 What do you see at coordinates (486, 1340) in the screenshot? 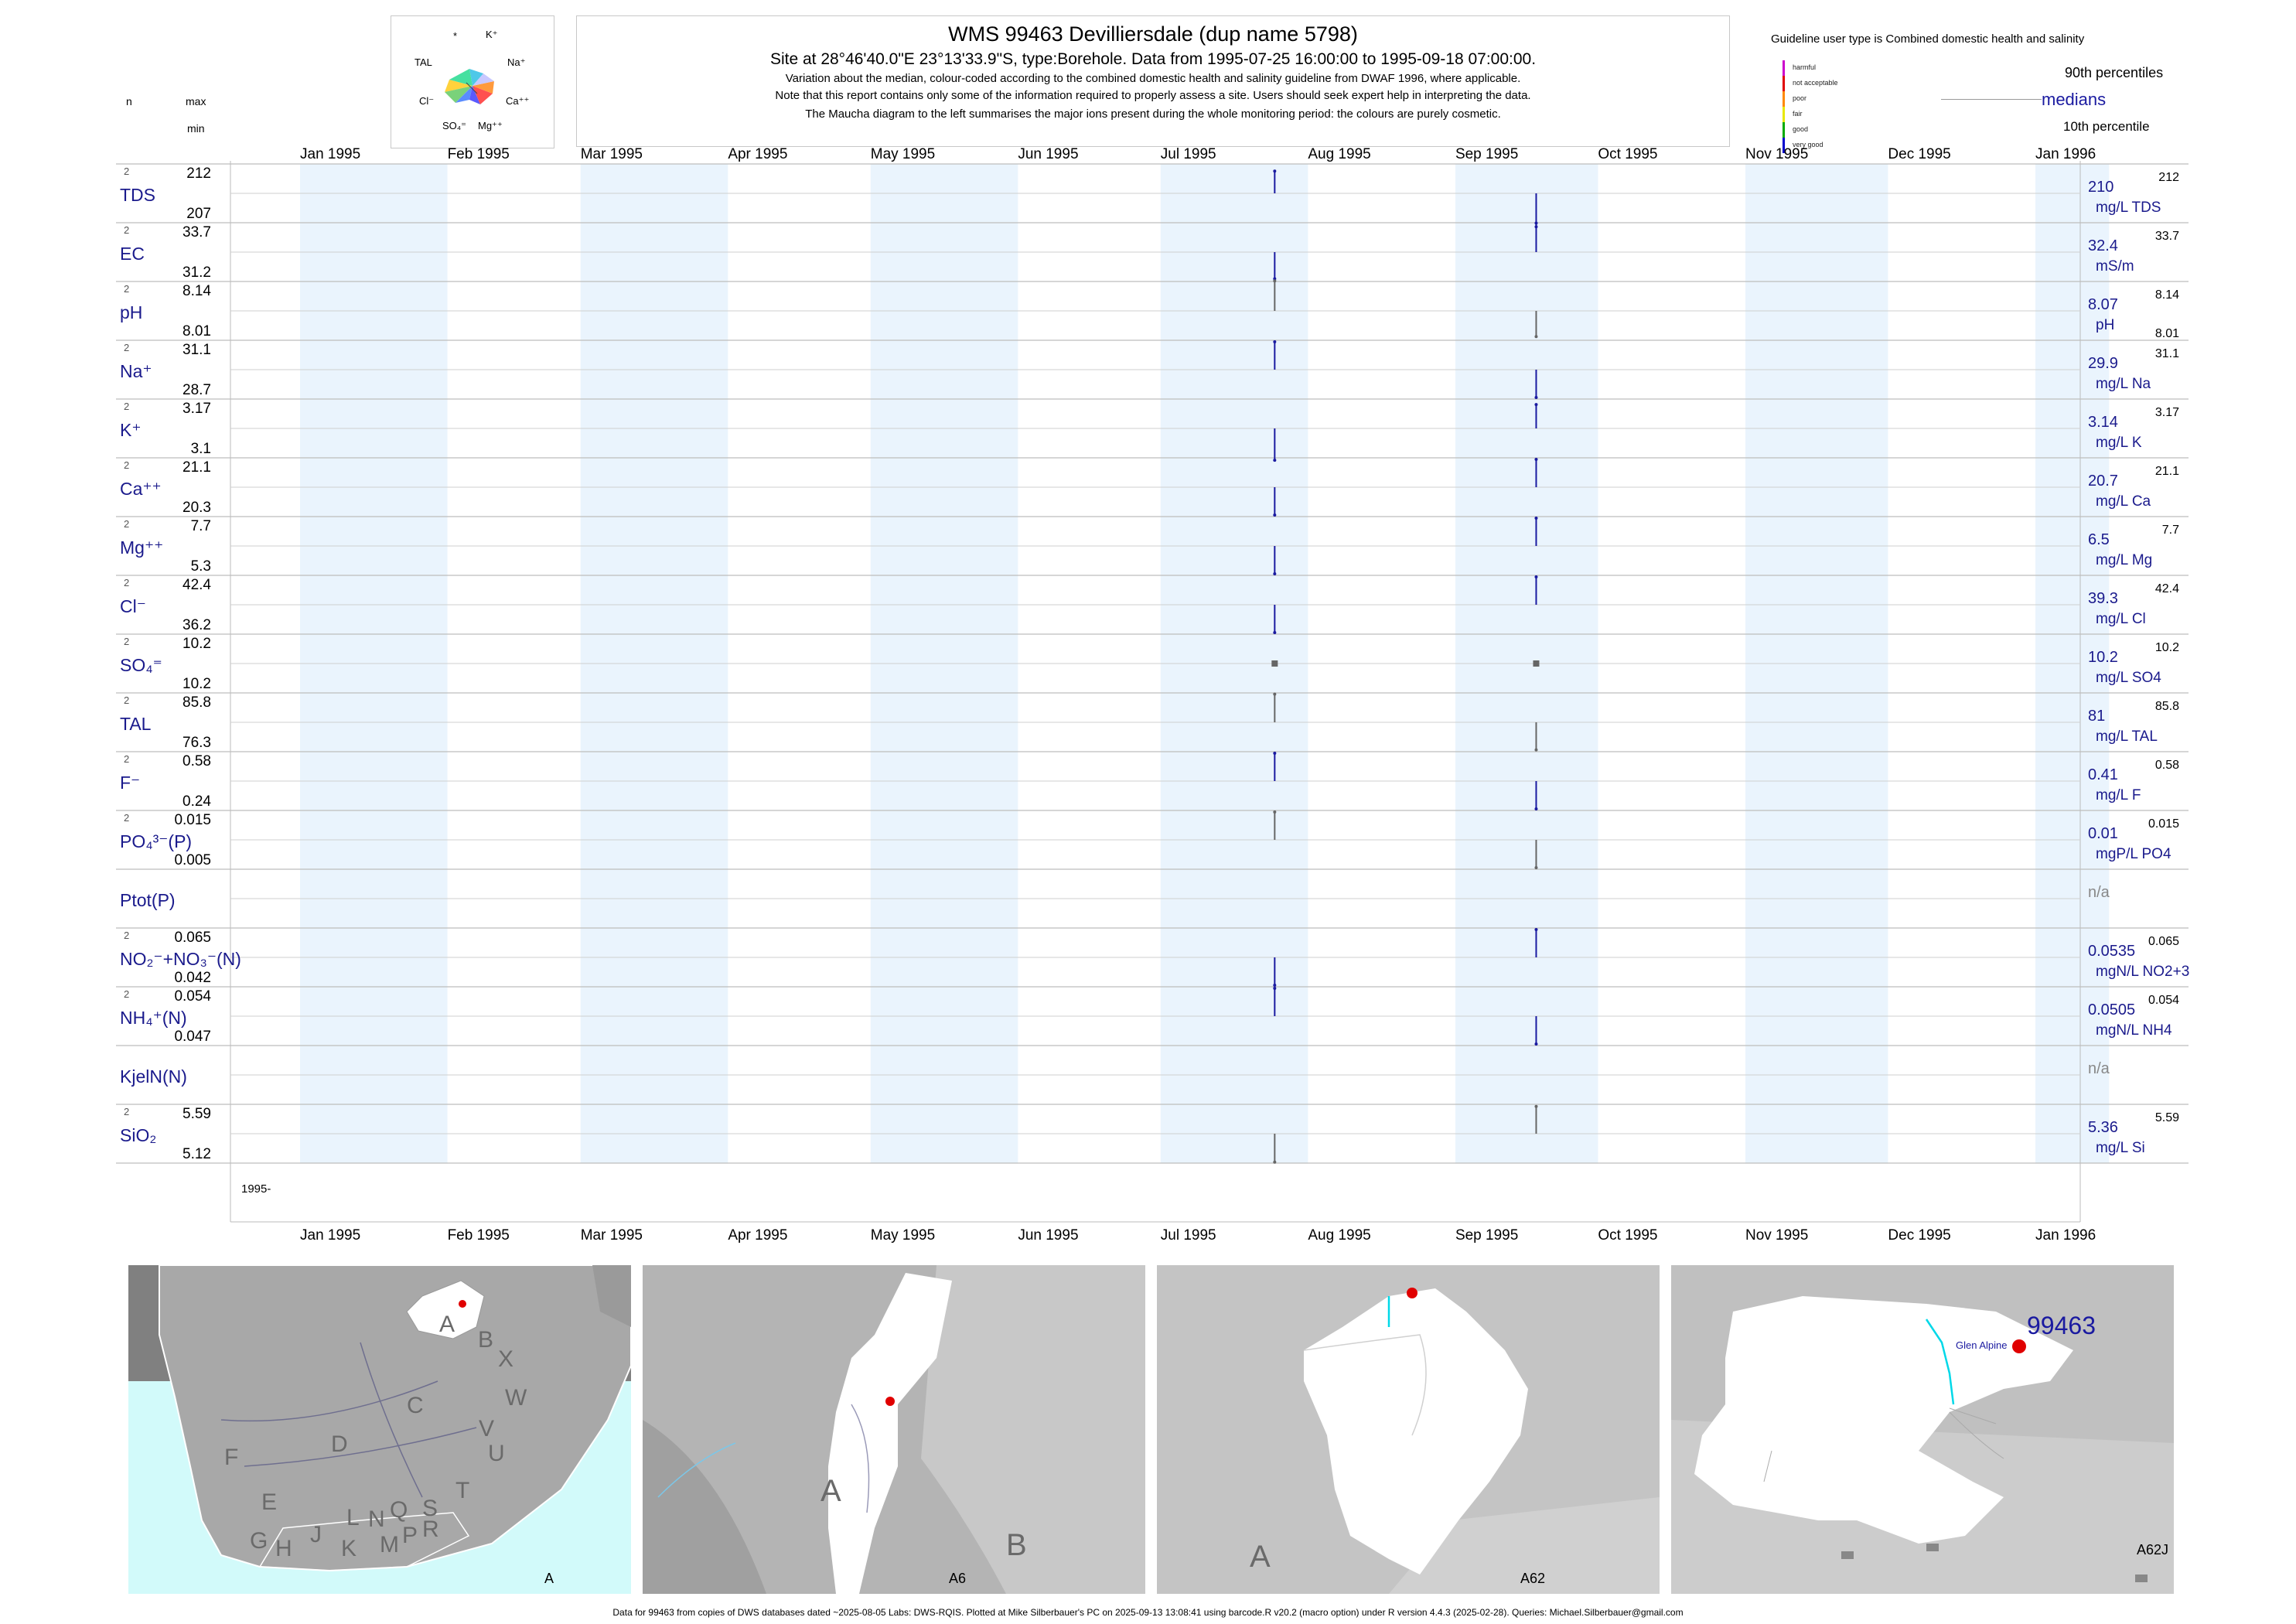
I see `map-letter-b: B` at bounding box center [486, 1340].